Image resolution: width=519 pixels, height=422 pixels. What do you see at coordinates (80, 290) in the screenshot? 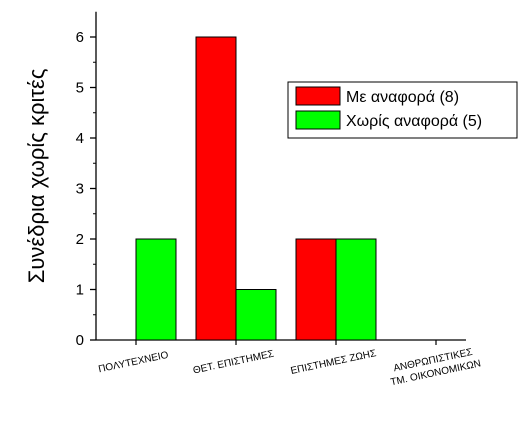
I see `y-tick-label: 1` at bounding box center [80, 290].